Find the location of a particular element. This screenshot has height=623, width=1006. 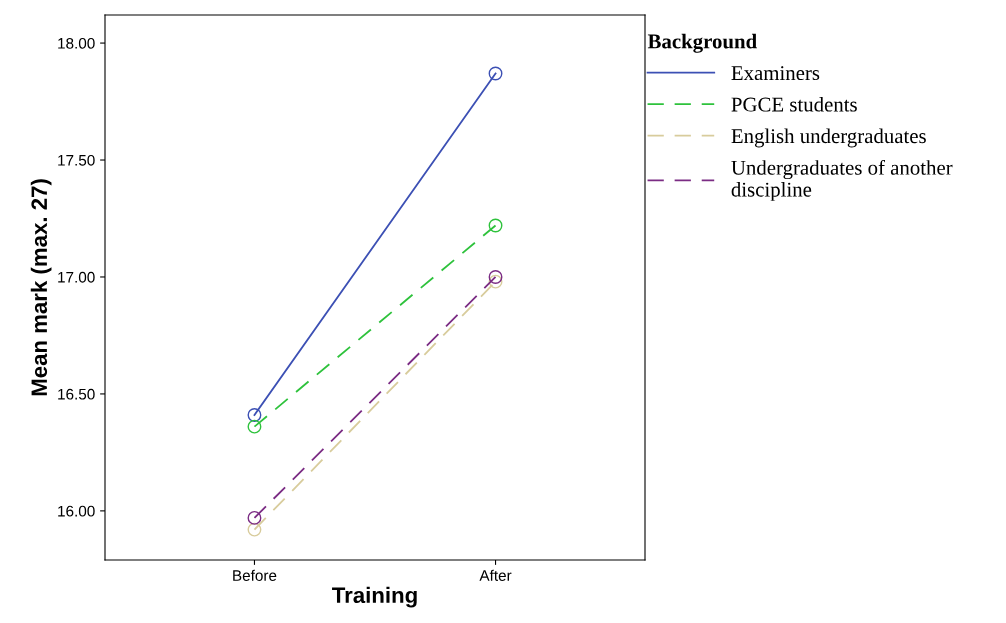

x-tick-label: Before is located at coordinates (255, 575).